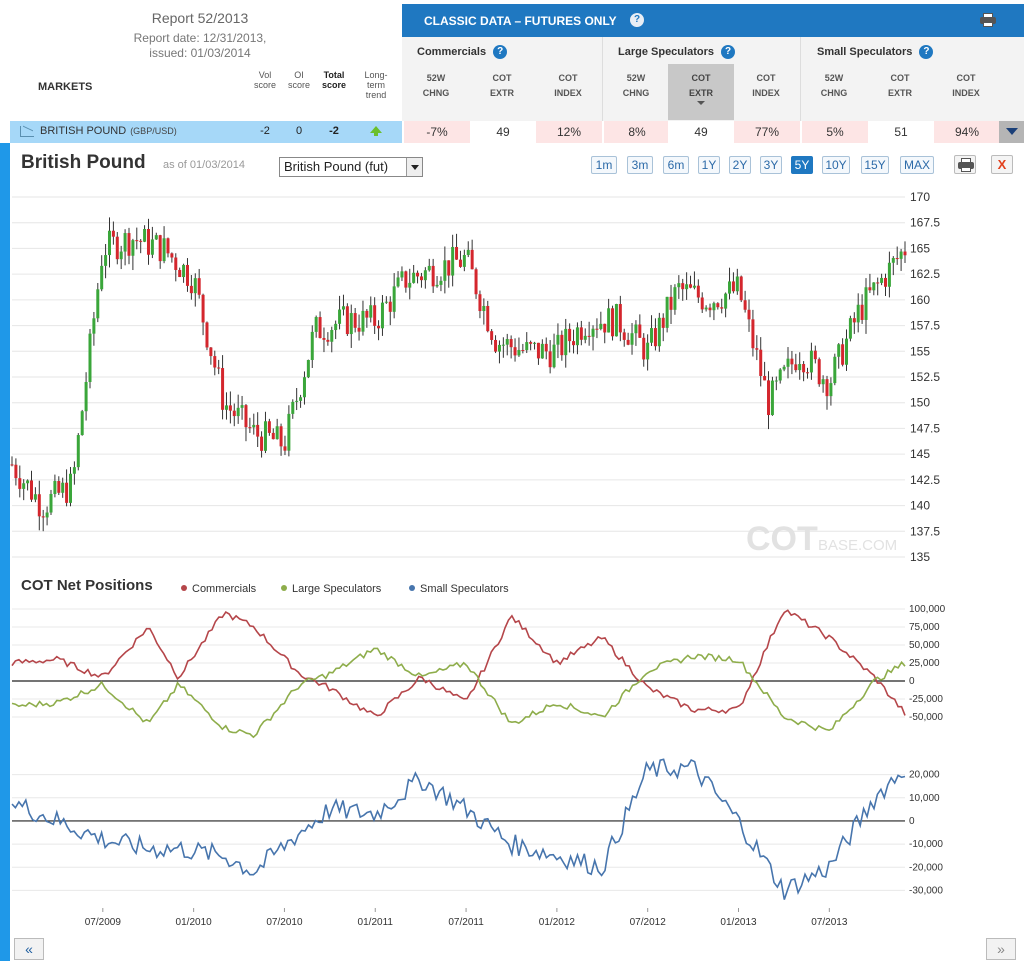 The height and width of the screenshot is (961, 1026). I want to click on y-tick-label: 10,000, so click(924, 798).